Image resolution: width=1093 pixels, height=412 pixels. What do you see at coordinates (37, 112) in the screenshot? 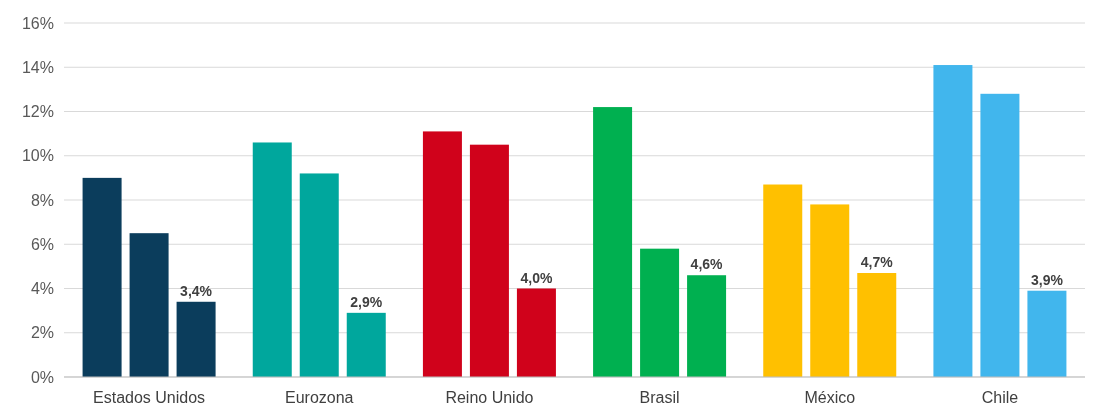
I see `y-tick-label: 12%` at bounding box center [37, 112].